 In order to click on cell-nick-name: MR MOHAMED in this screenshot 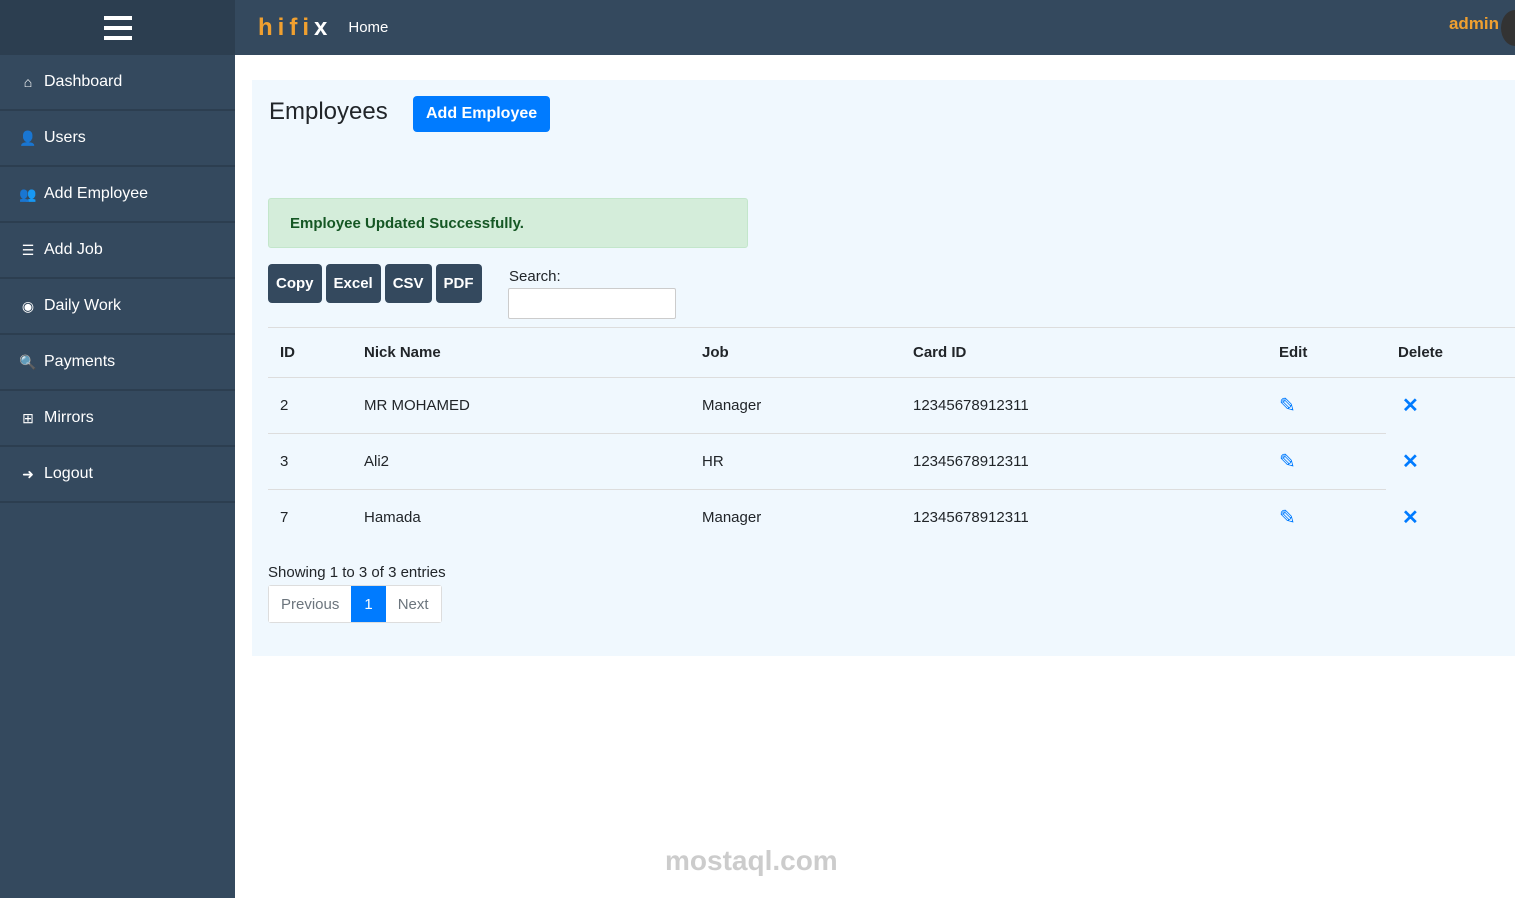, I will do `click(521, 405)`.